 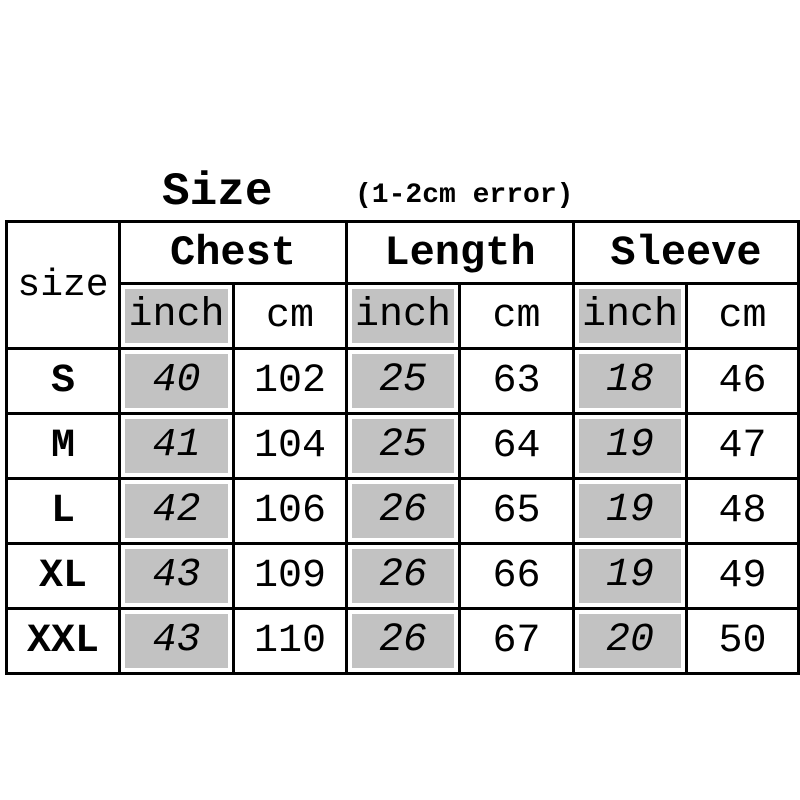 What do you see at coordinates (290, 381) in the screenshot?
I see `chest-cm-cell: 102` at bounding box center [290, 381].